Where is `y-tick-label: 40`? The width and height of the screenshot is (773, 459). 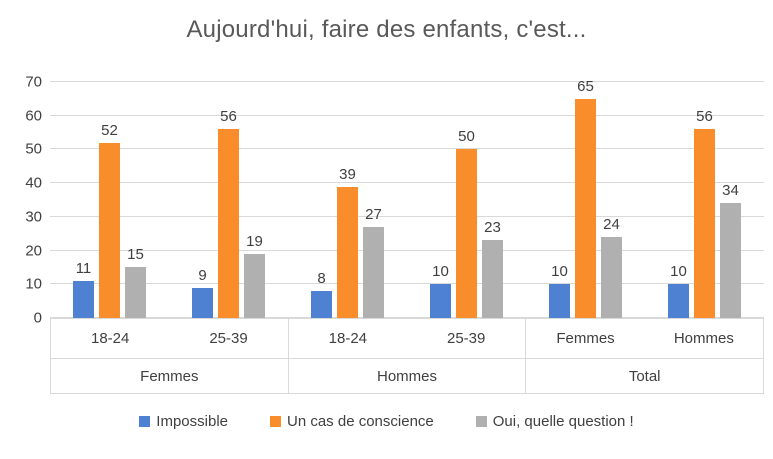 y-tick-label: 40 is located at coordinates (33, 183).